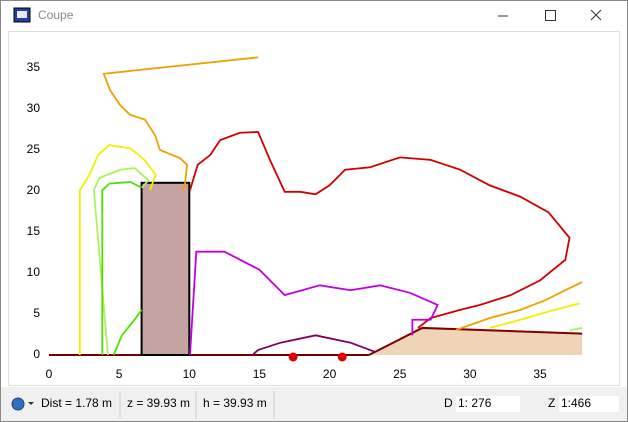  I want to click on status-bar, so click(314, 404).